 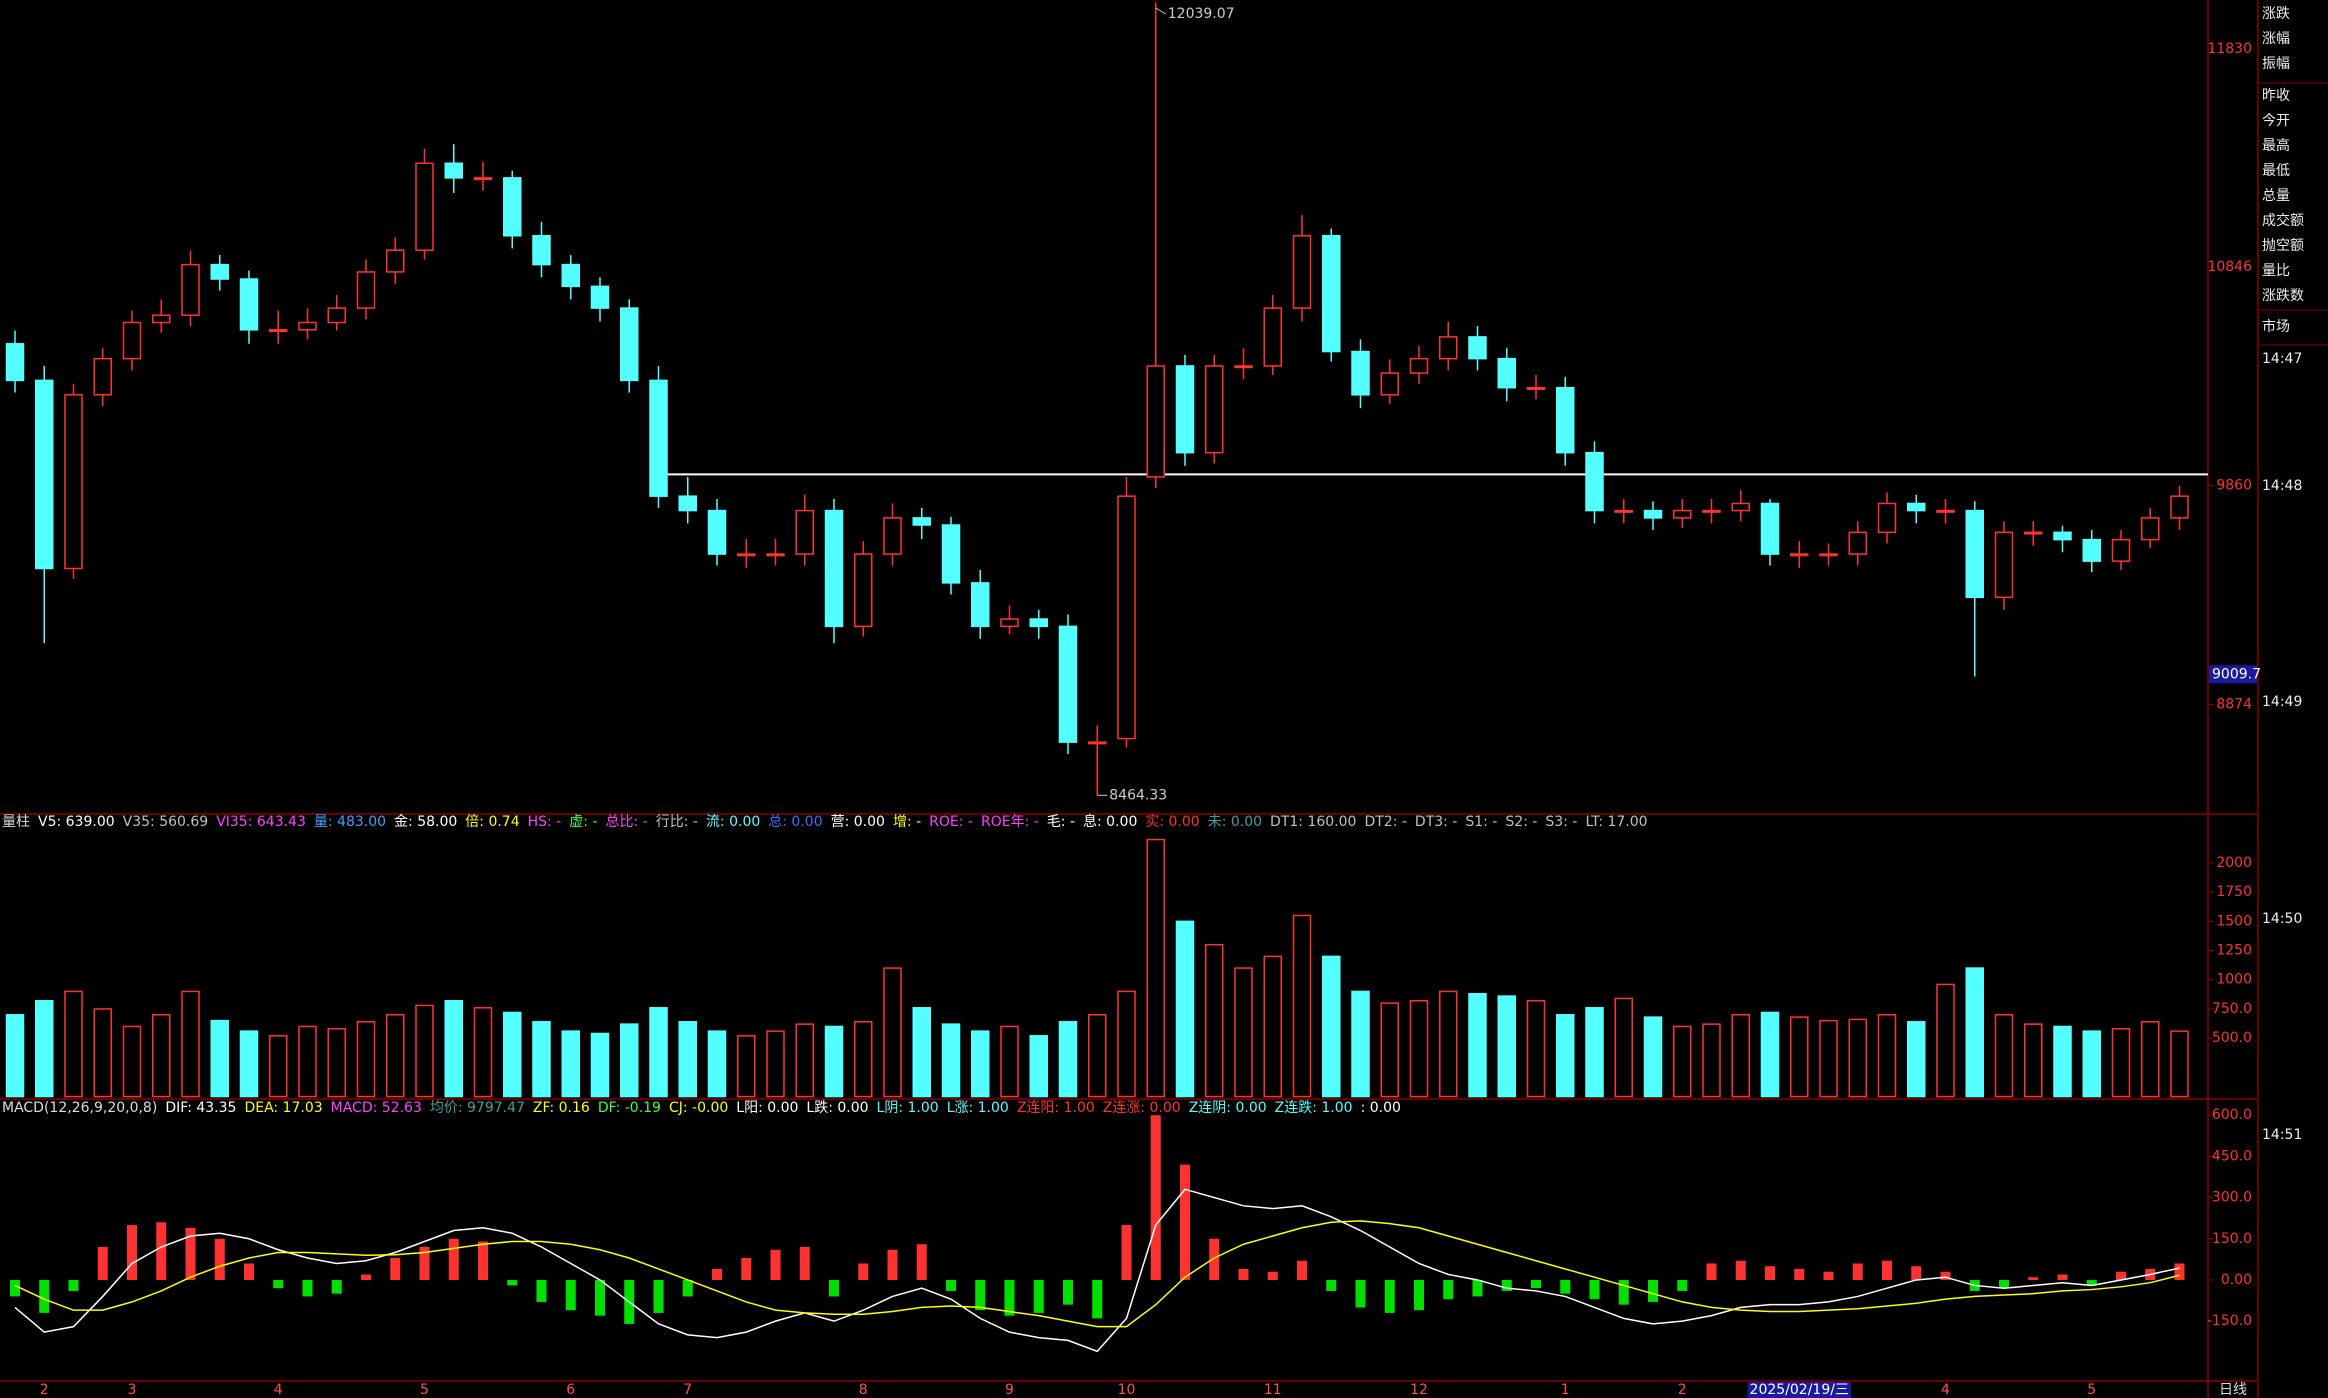 What do you see at coordinates (1010, 822) in the screenshot?
I see `indicator-label: ROE年: -` at bounding box center [1010, 822].